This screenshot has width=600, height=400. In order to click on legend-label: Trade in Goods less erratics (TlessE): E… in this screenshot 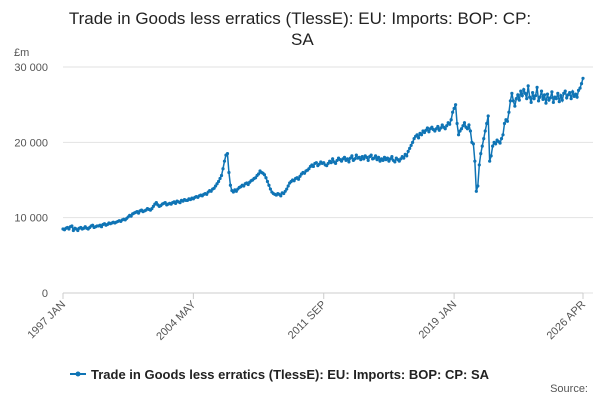, I will do `click(290, 374)`.